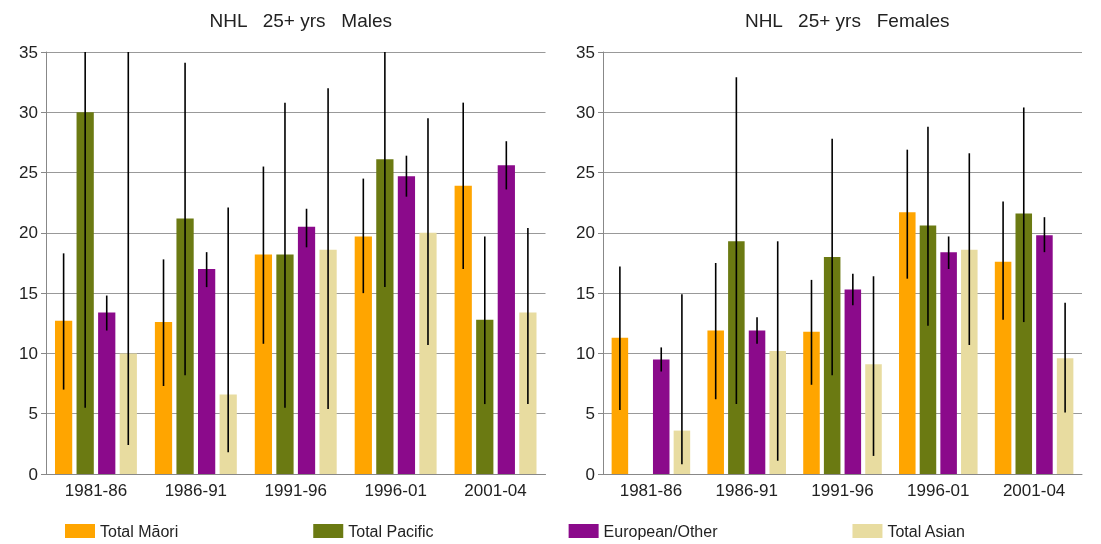 The width and height of the screenshot is (1101, 544). Describe the element at coordinates (926, 531) in the screenshot. I see `legend-label: Total Asian` at that location.